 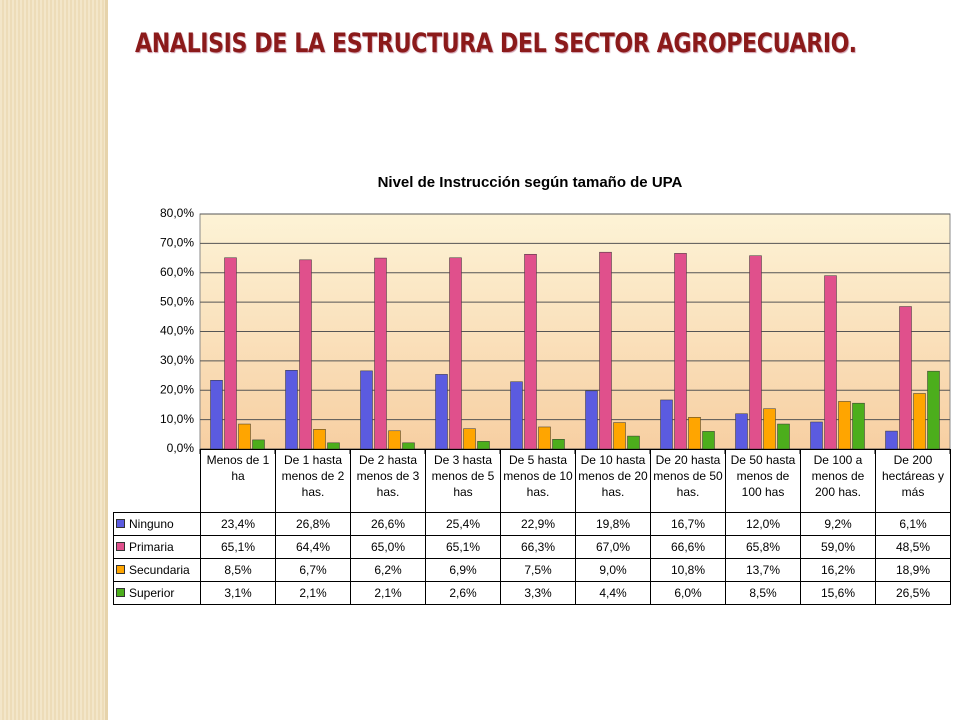 What do you see at coordinates (463, 593) in the screenshot?
I see `value-cell: 2,6%` at bounding box center [463, 593].